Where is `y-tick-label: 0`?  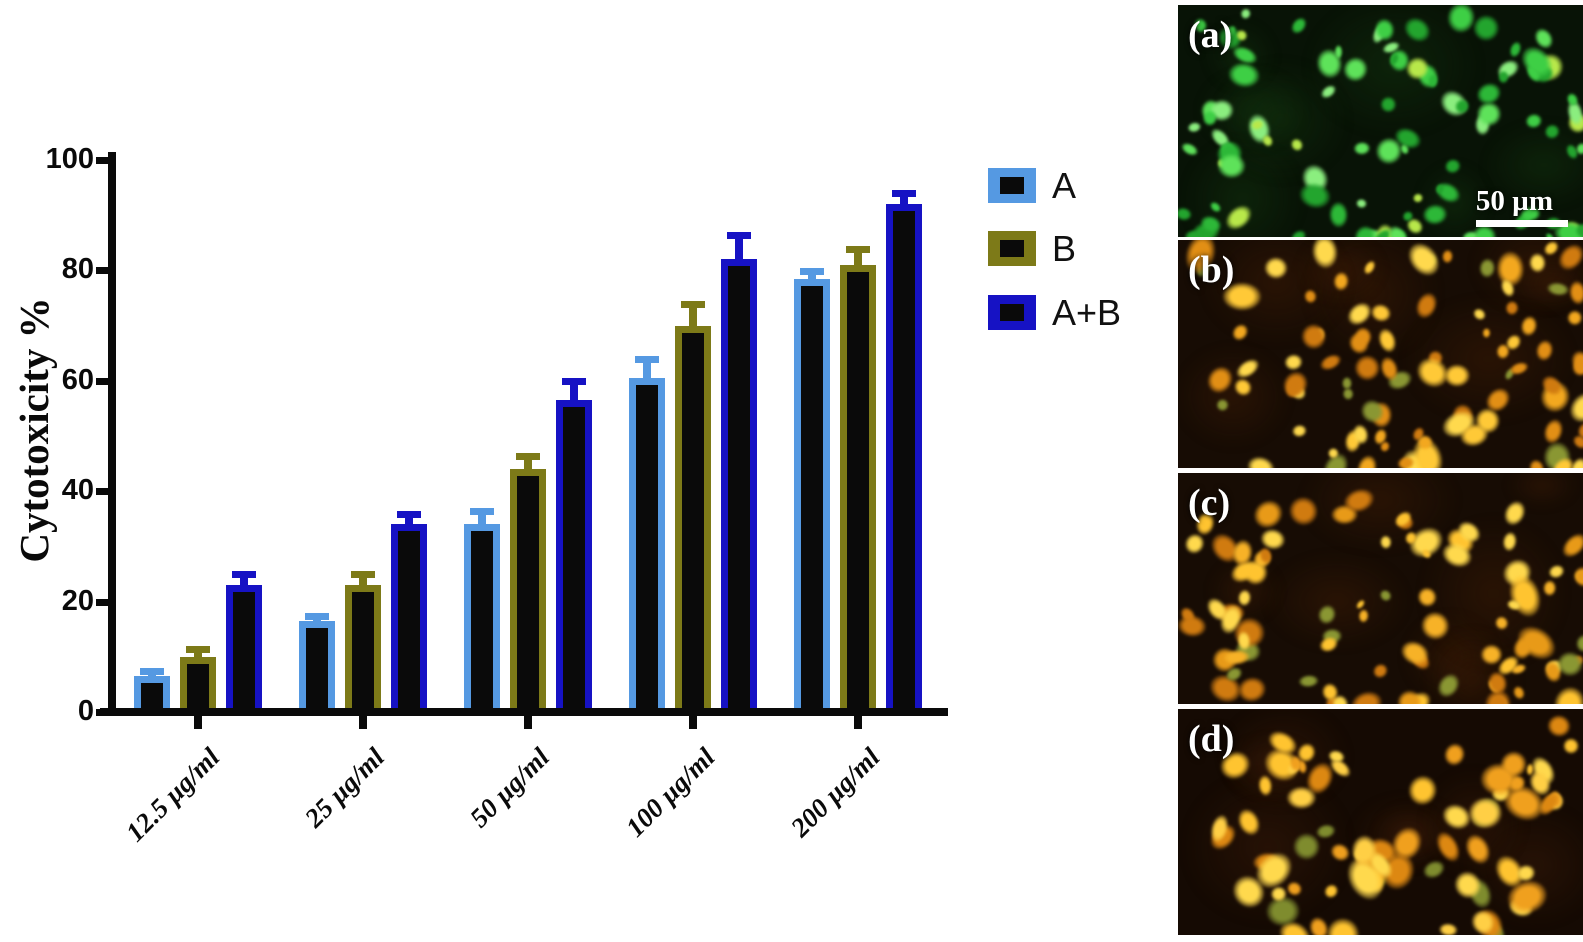
y-tick-label: 0 is located at coordinates (85, 711).